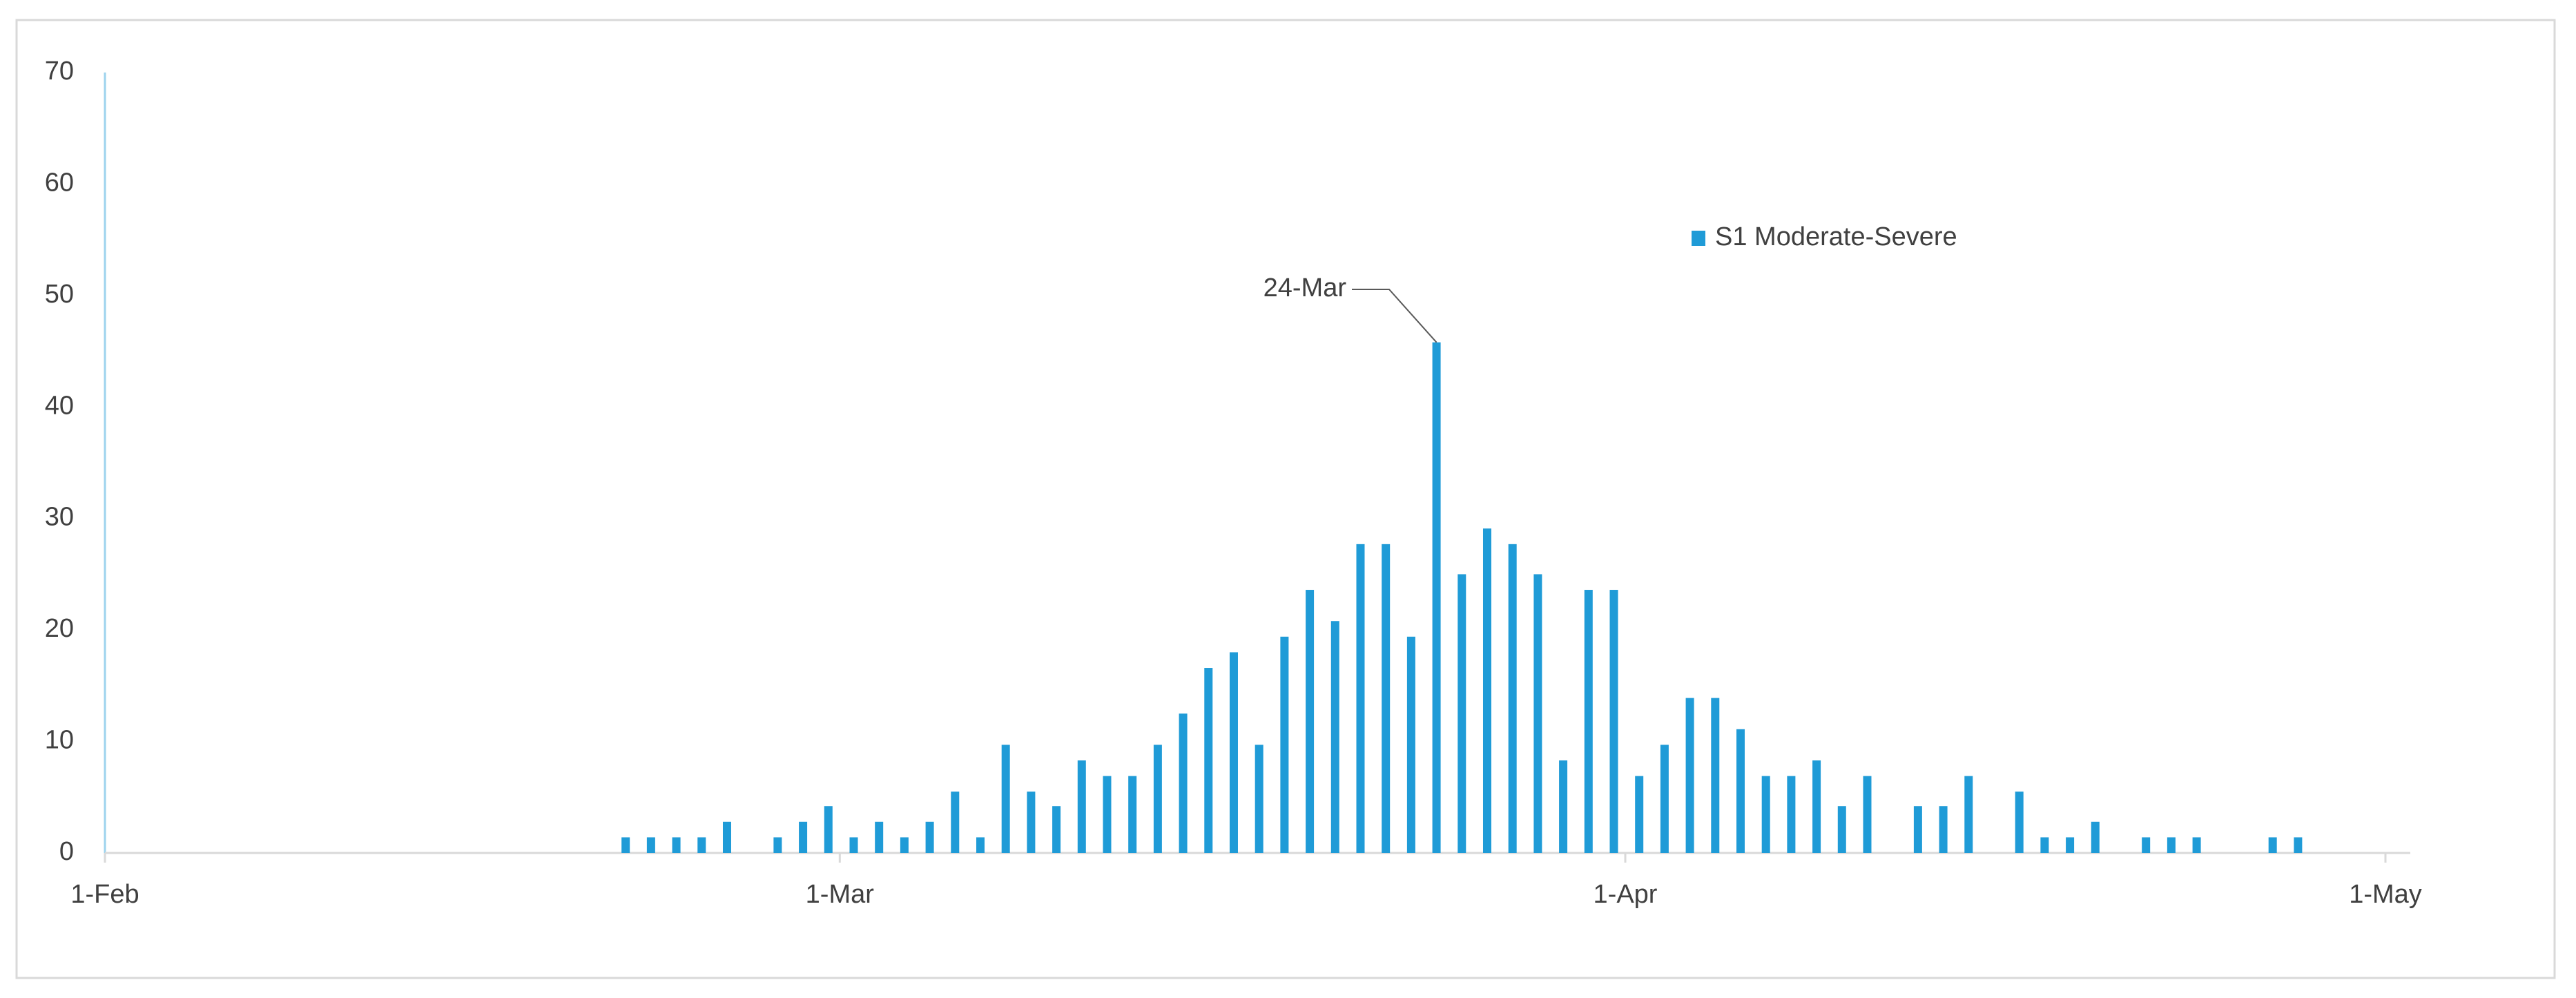 The image size is (2576, 998). Describe the element at coordinates (59, 740) in the screenshot. I see `y-tick-label: 10` at that location.